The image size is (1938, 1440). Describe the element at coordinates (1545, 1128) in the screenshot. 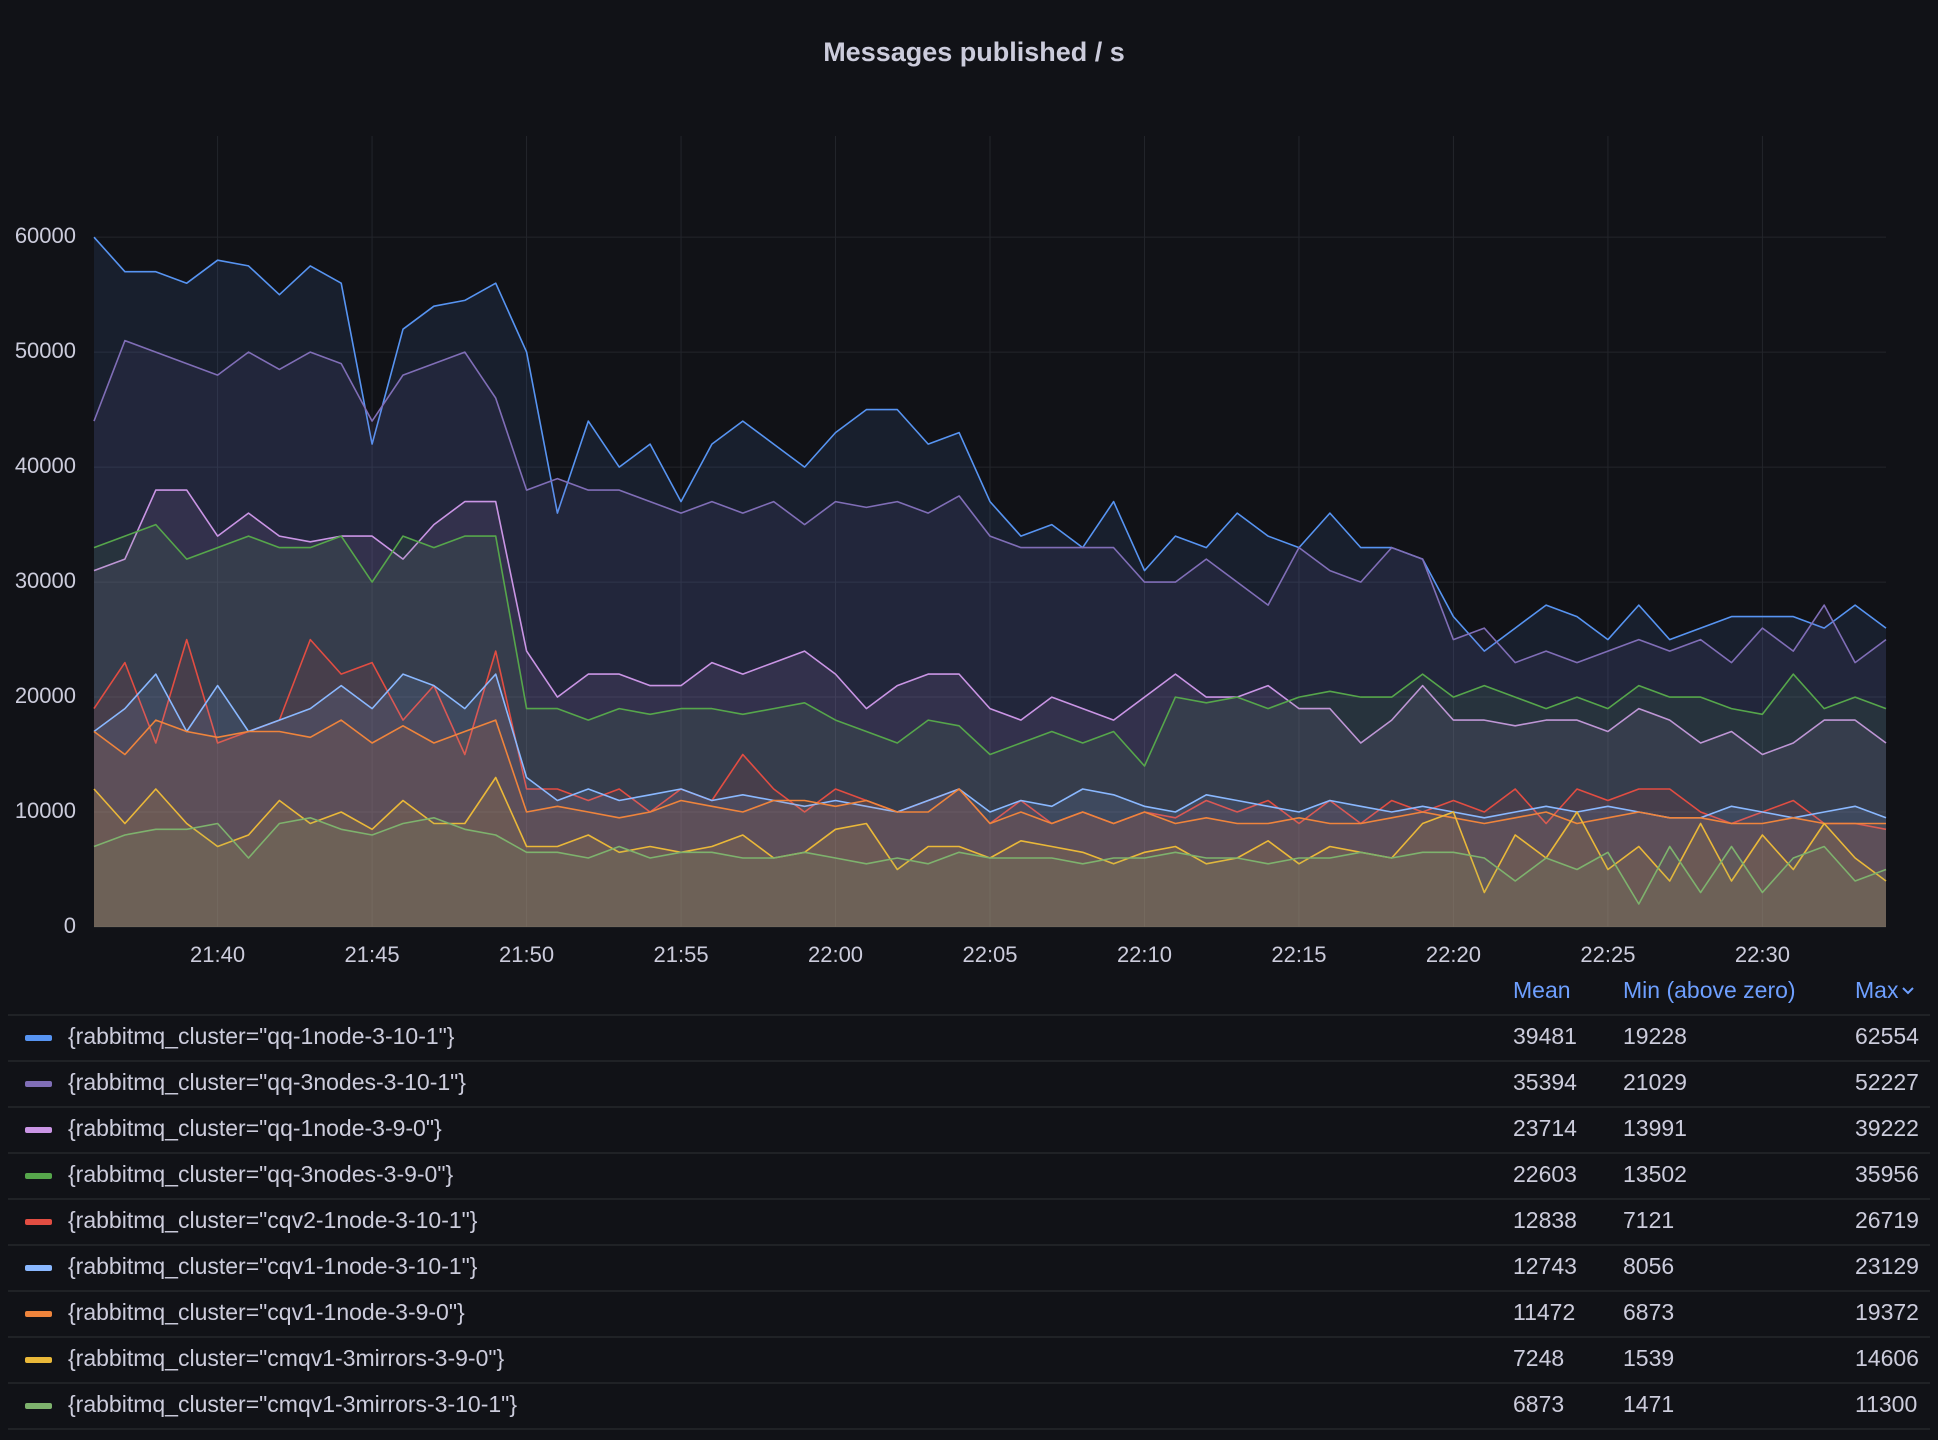

I see `legend-value: 23714` at that location.